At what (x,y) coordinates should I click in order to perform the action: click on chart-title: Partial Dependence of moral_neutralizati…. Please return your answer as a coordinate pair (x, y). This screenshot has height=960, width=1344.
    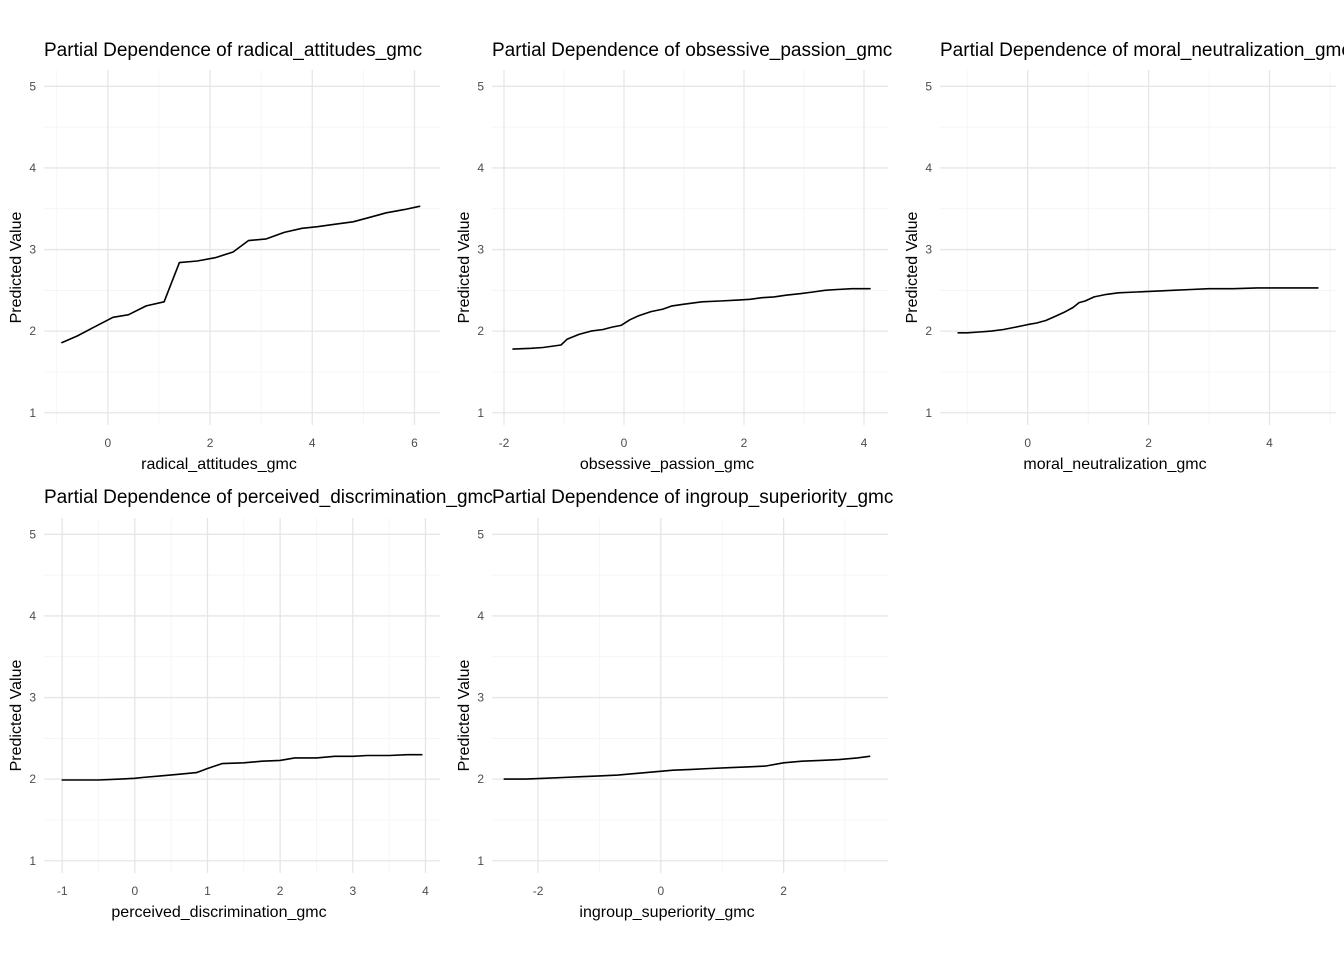
    Looking at the image, I should click on (1142, 50).